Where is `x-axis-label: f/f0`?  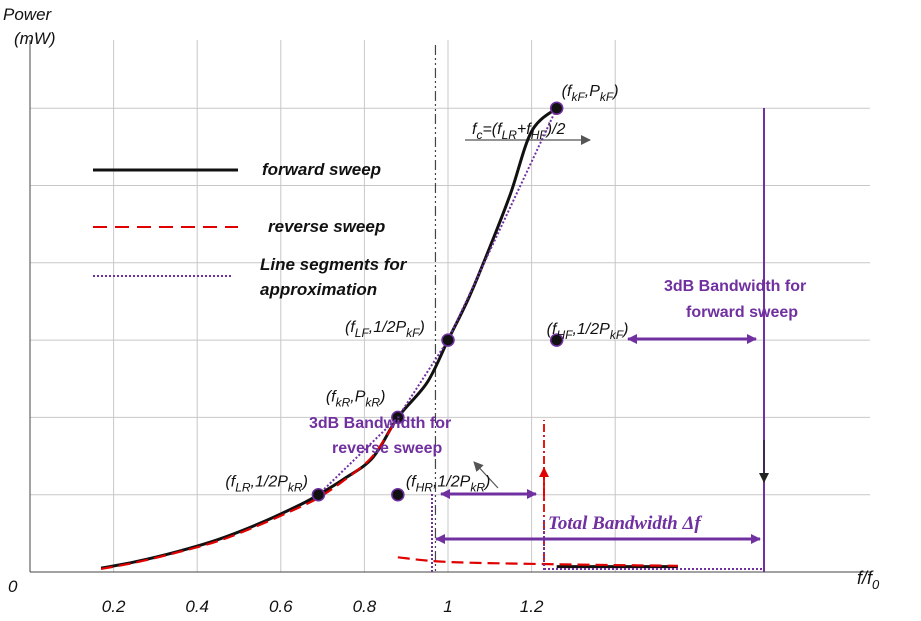 x-axis-label: f/f0 is located at coordinates (868, 580).